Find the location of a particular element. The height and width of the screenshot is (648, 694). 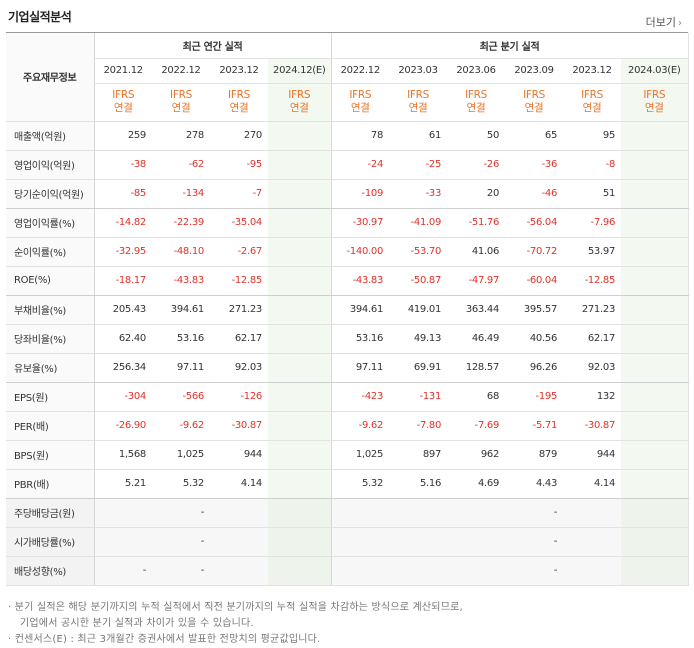

cell-annual-2: -126 is located at coordinates (239, 397).